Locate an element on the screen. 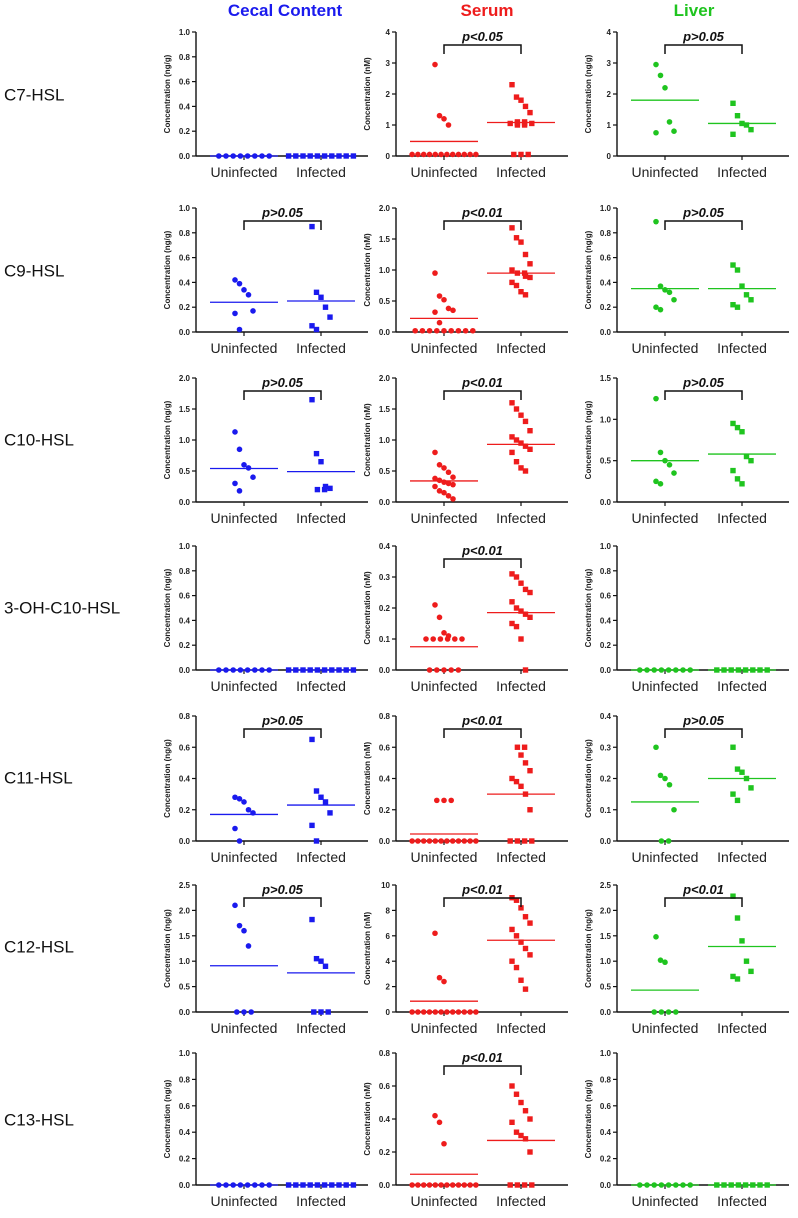 The width and height of the screenshot is (798, 1218). y-tick-label: 1.5 is located at coordinates (185, 936).